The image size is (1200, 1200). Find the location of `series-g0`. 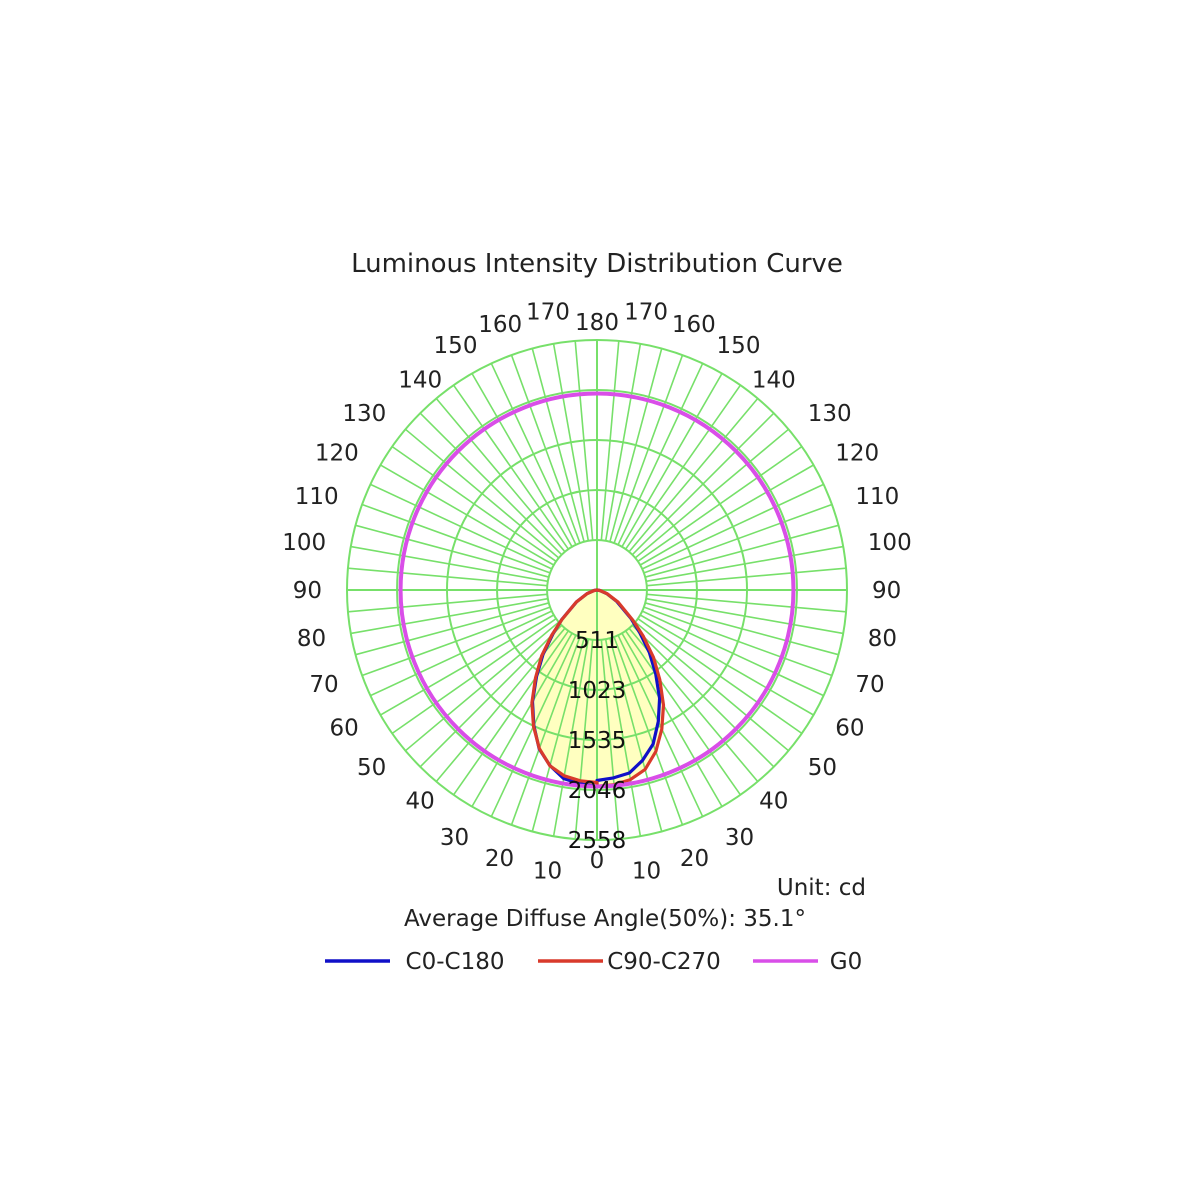

series-g0 is located at coordinates (597, 590).